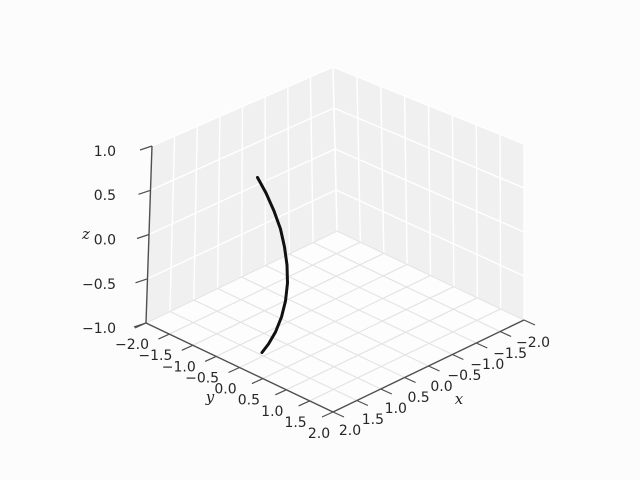 The image size is (640, 480). Describe the element at coordinates (105, 241) in the screenshot. I see `z-tick-label: 0.0` at that location.